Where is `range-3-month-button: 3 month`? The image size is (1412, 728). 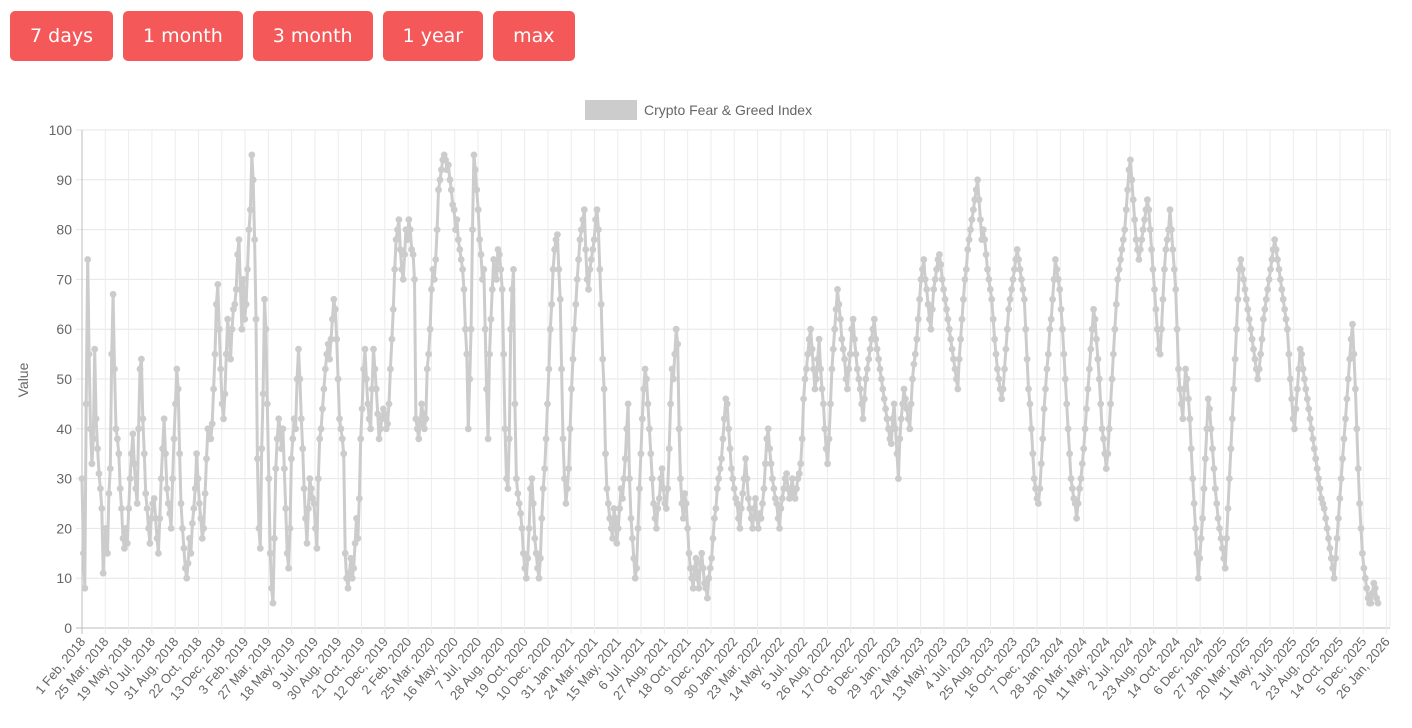 range-3-month-button: 3 month is located at coordinates (312, 36).